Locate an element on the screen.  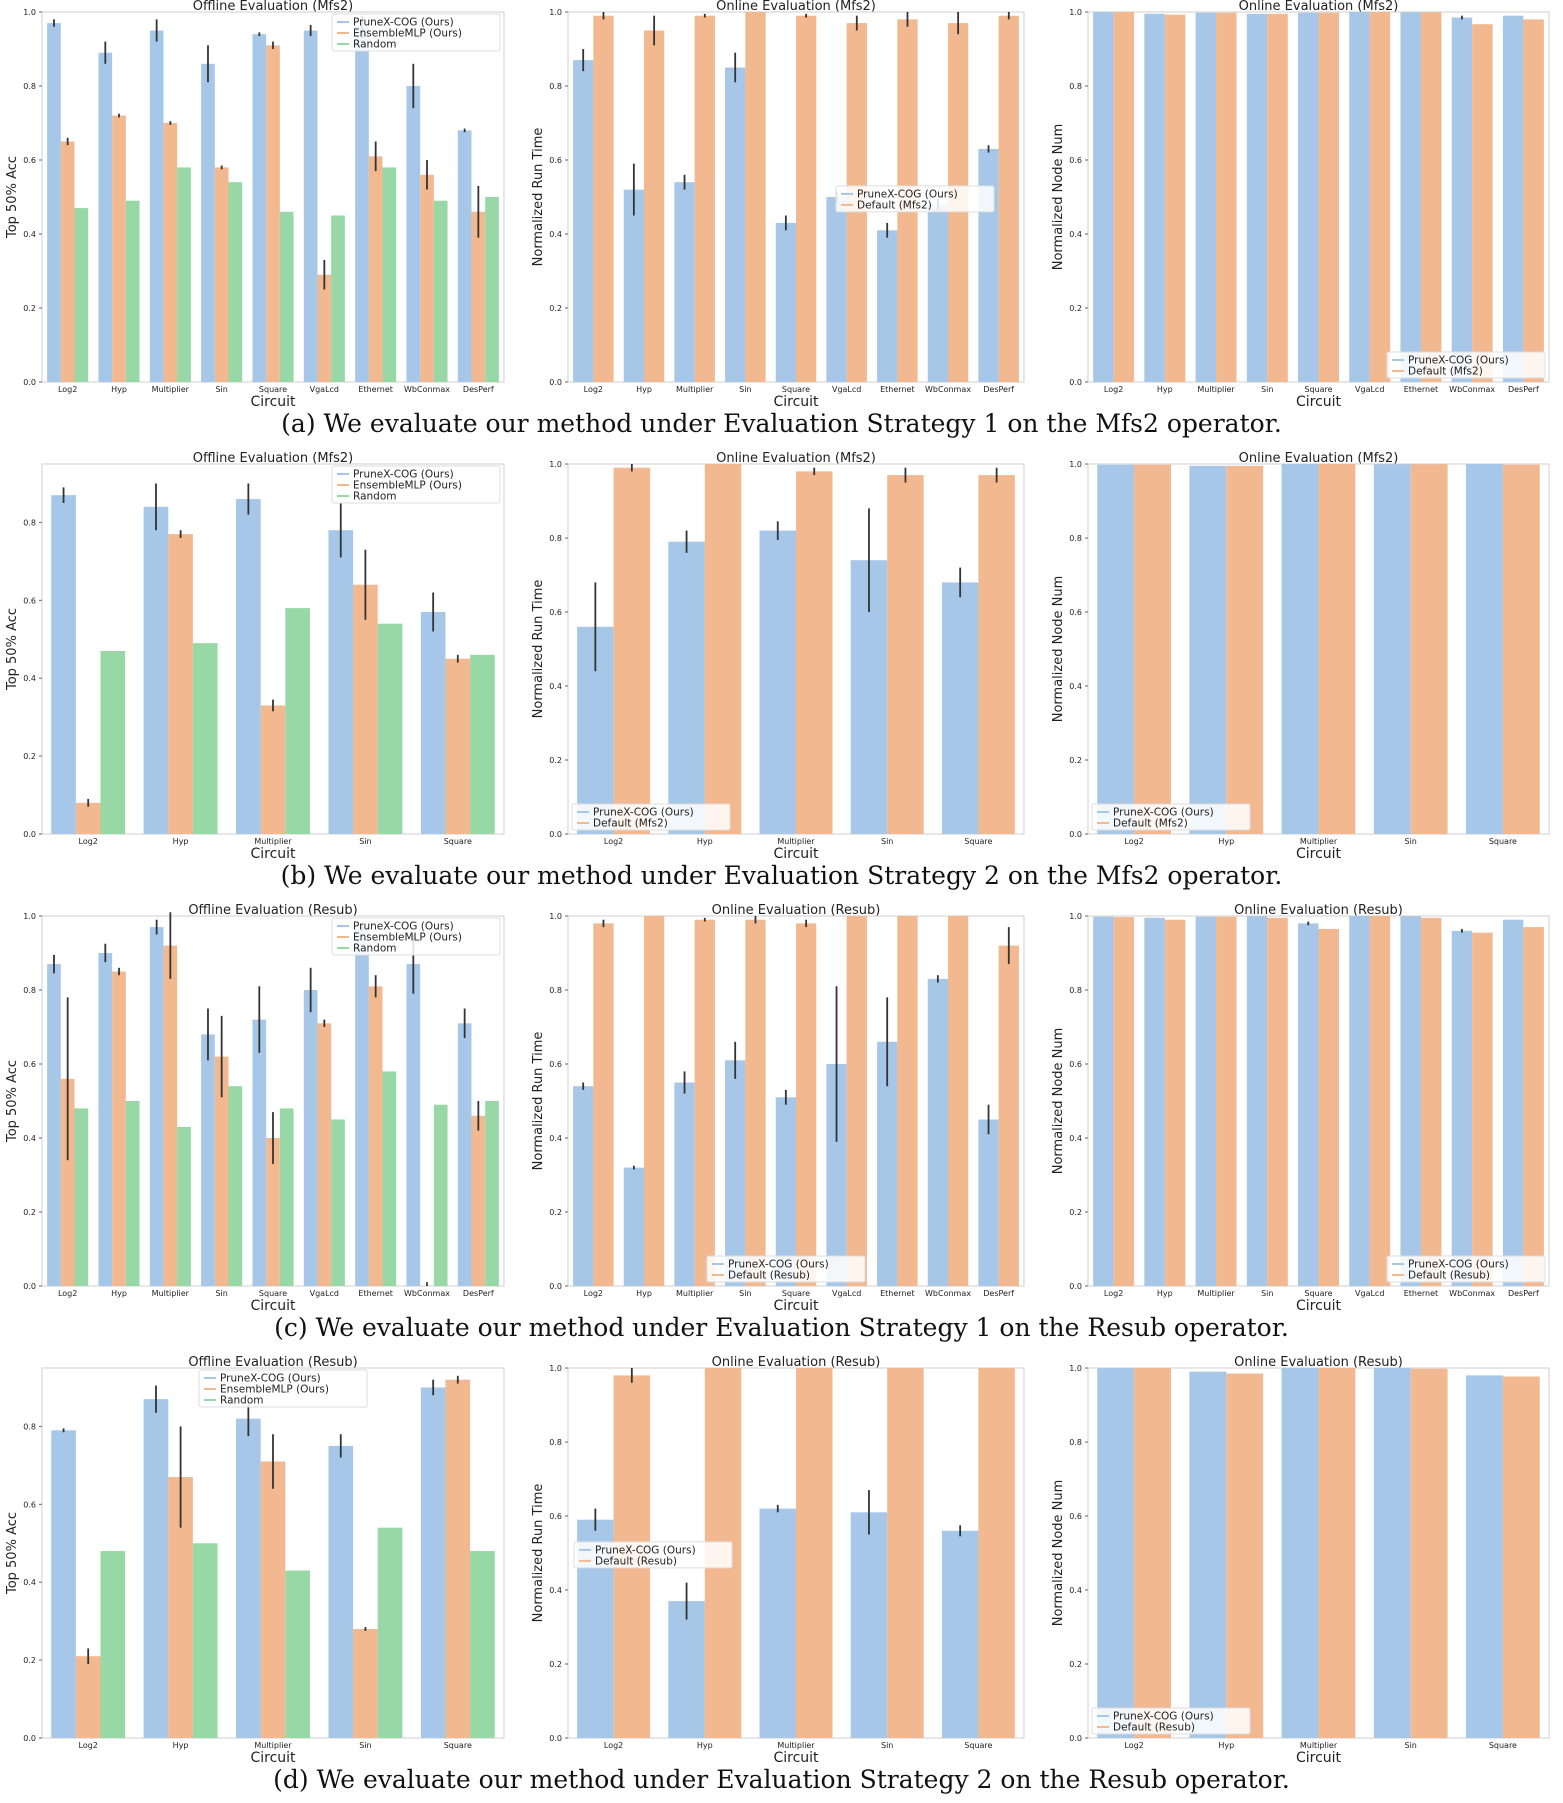
chart-title: Online Evaluation (Resub) is located at coordinates (796, 1362).